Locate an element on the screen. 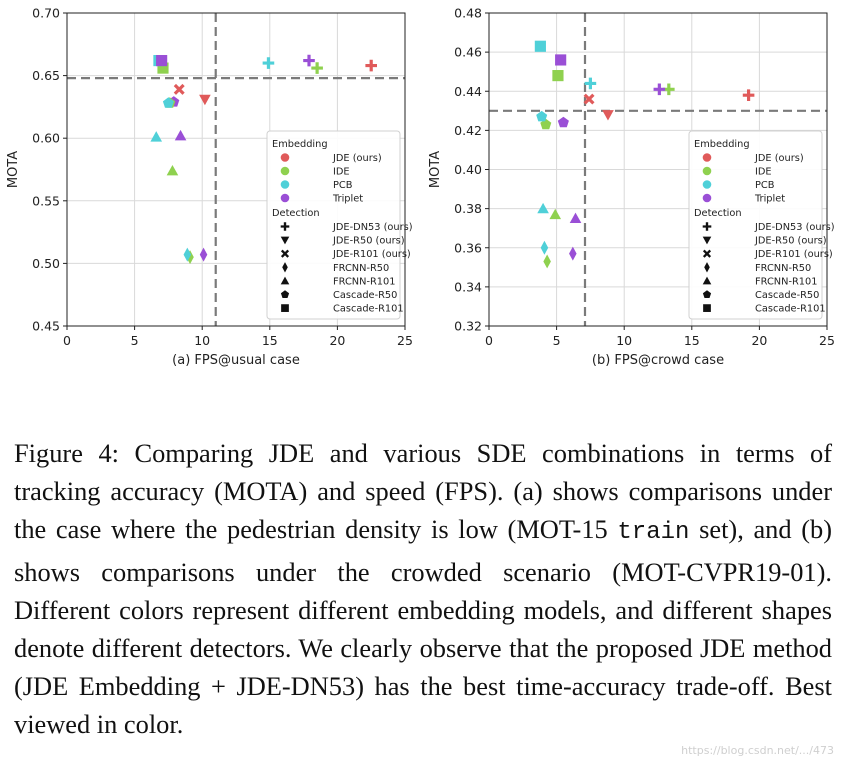 The height and width of the screenshot is (774, 844). x-tick-label: 0 is located at coordinates (67, 340).